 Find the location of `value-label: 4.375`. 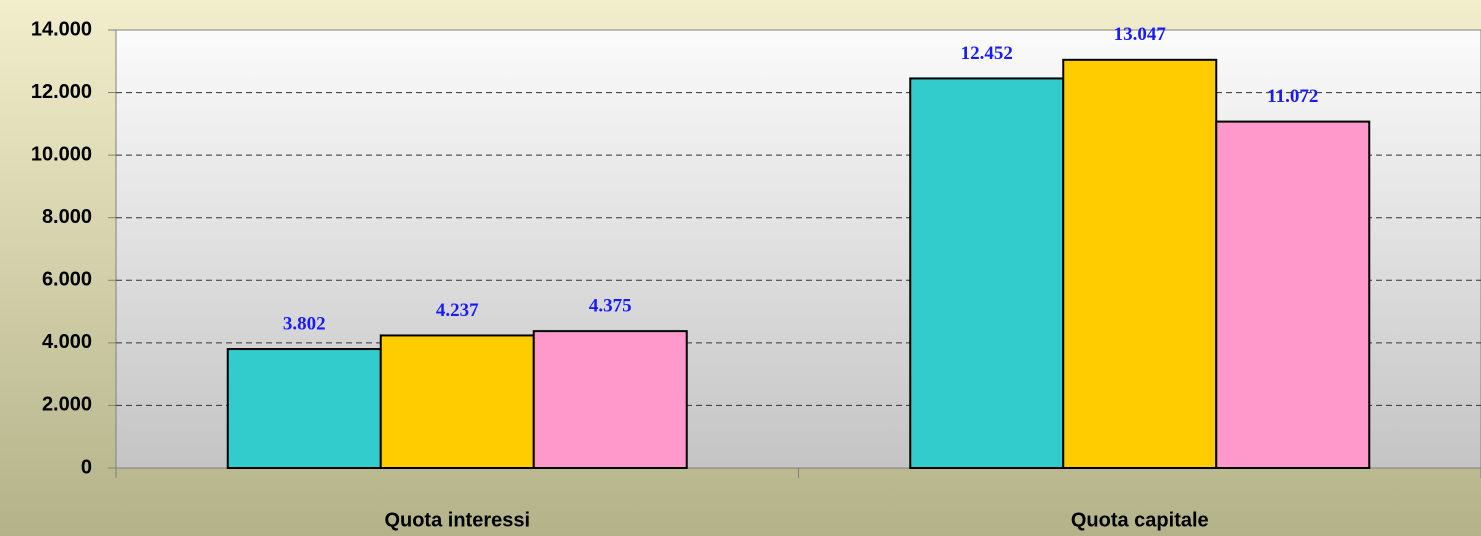

value-label: 4.375 is located at coordinates (610, 305).